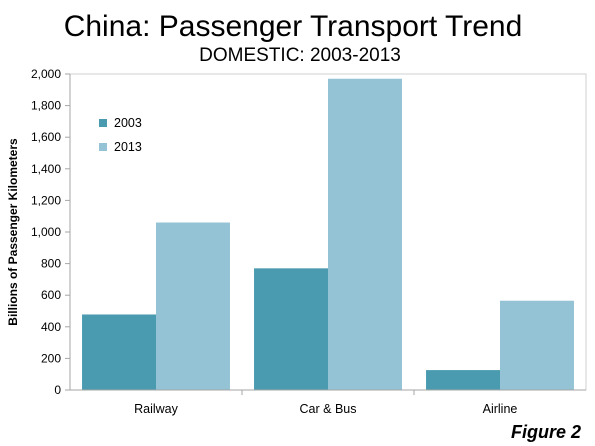 The height and width of the screenshot is (446, 595). What do you see at coordinates (46, 74) in the screenshot?
I see `y-tick-label: 2,000` at bounding box center [46, 74].